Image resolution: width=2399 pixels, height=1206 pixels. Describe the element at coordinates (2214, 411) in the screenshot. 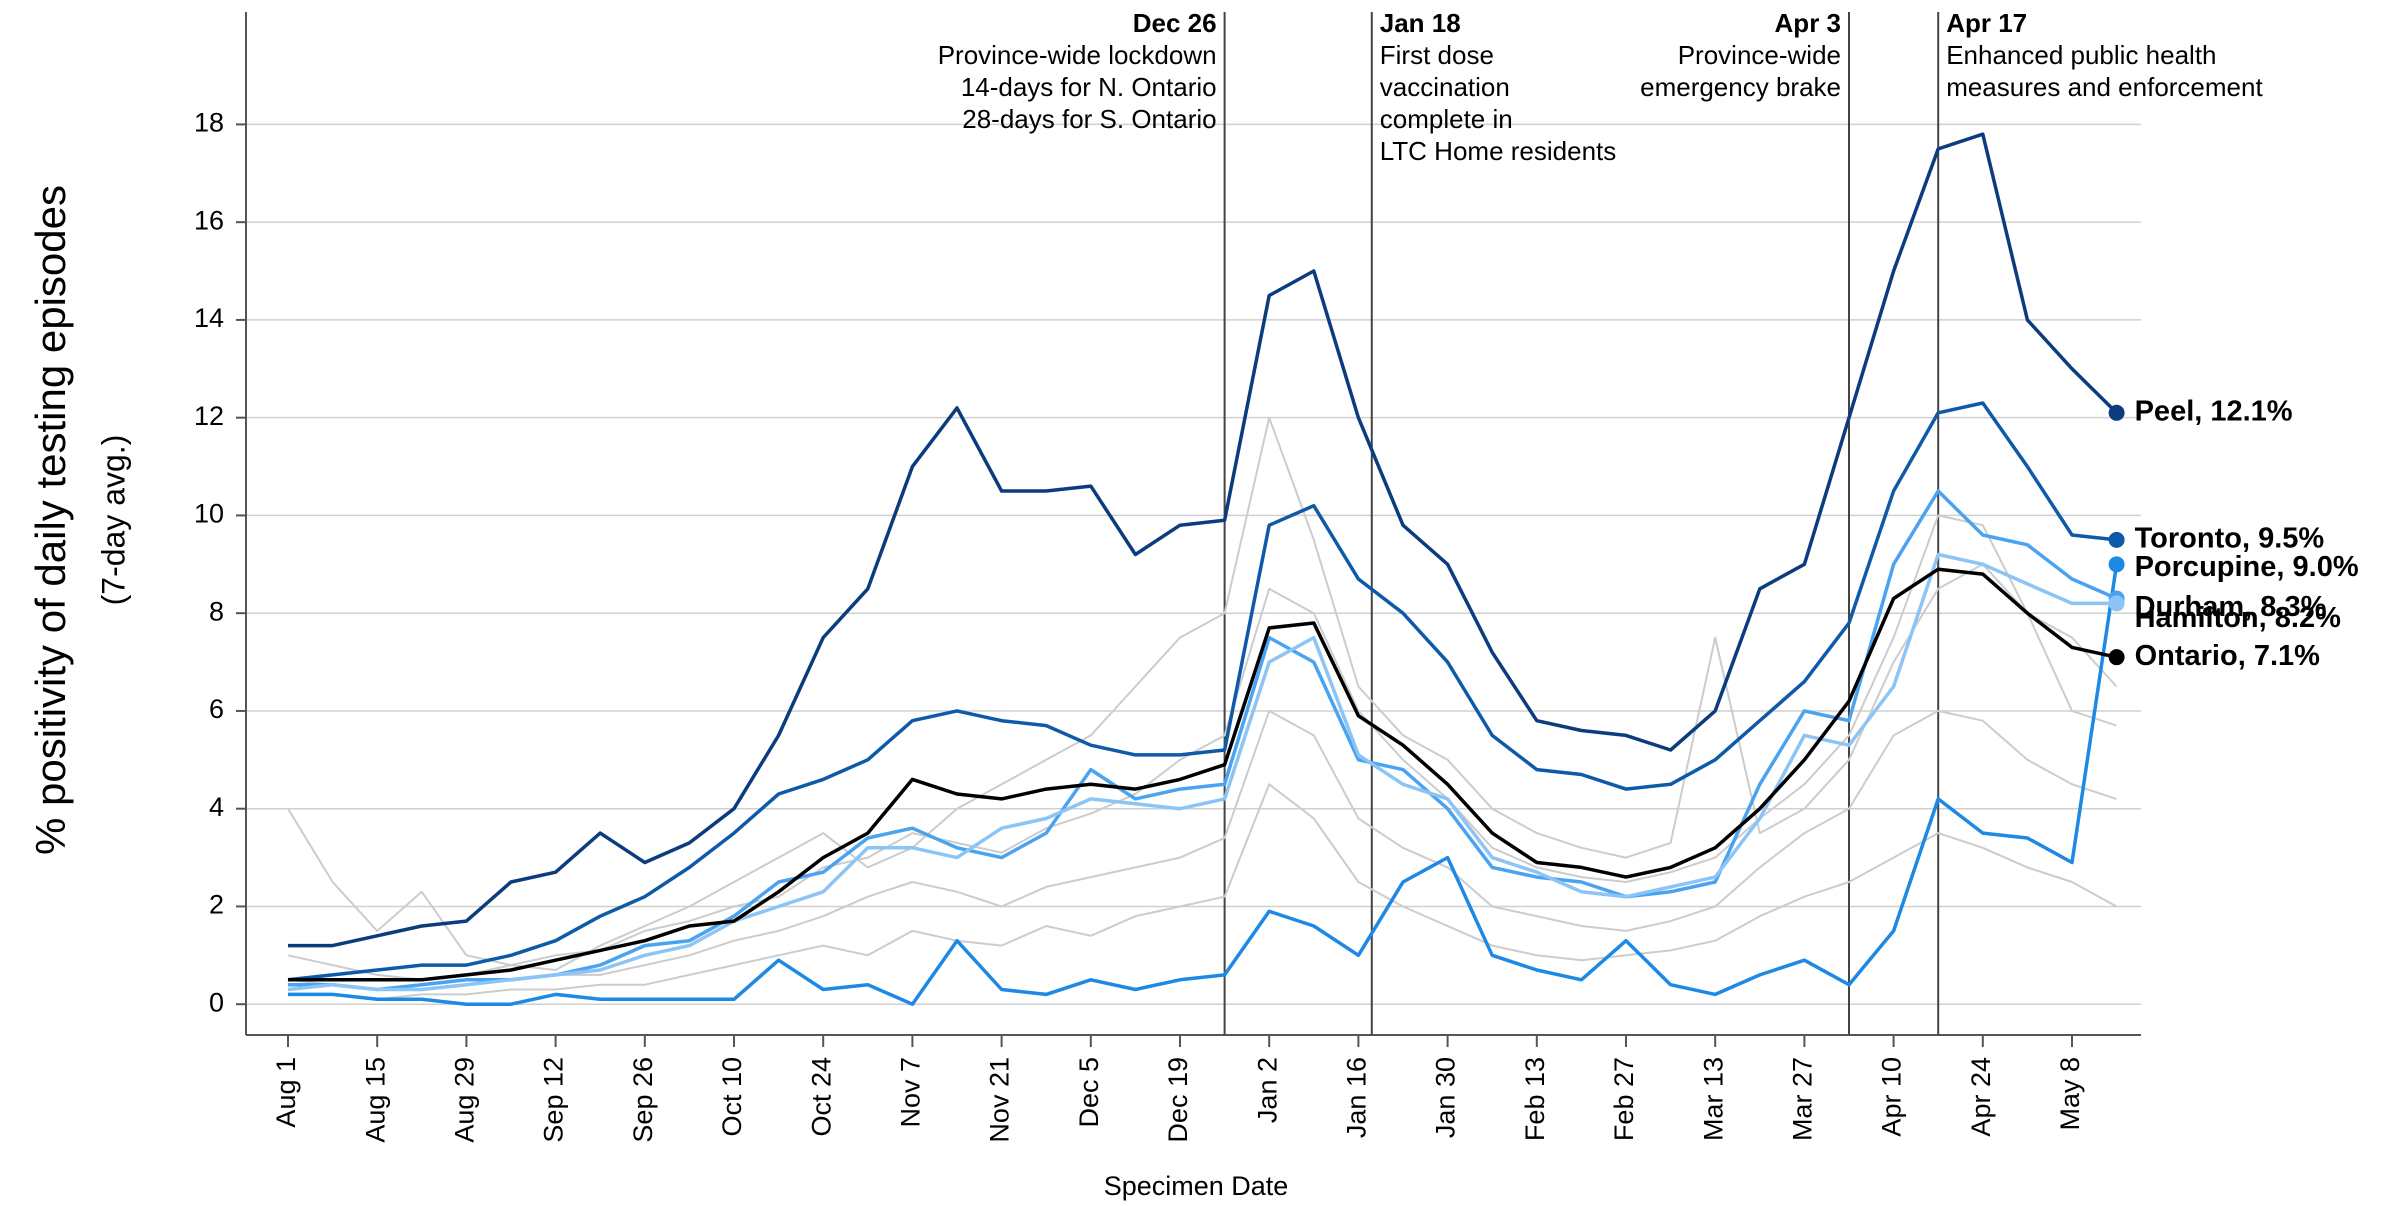

I see `series-label: Peel, 12.1%` at that location.